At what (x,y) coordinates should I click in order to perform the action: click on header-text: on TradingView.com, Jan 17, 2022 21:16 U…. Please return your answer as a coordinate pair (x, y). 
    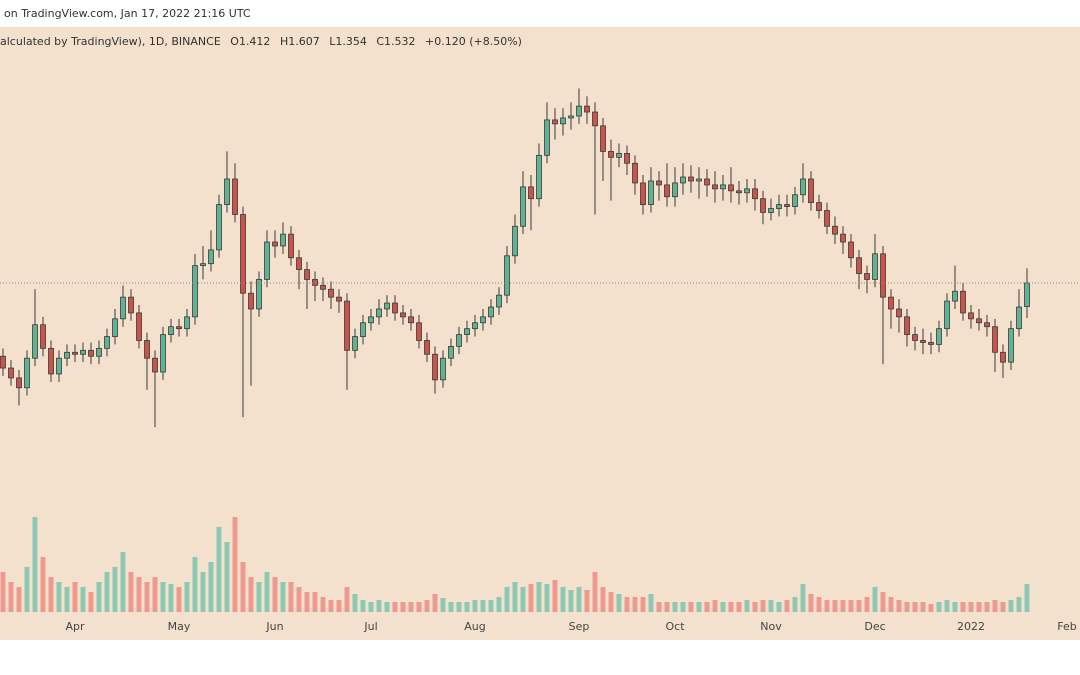
    Looking at the image, I should click on (127, 13).